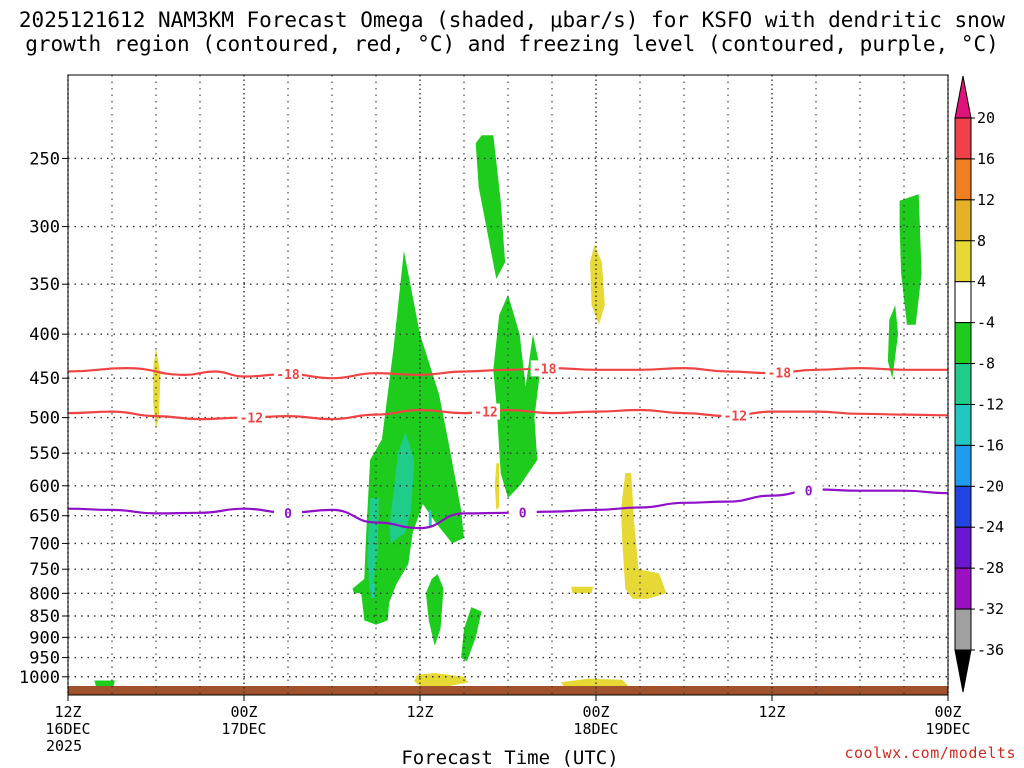 This screenshot has width=1024, height=768. What do you see at coordinates (419, 712) in the screenshot?
I see `x-tick-label-24-line1: 12Z` at bounding box center [419, 712].